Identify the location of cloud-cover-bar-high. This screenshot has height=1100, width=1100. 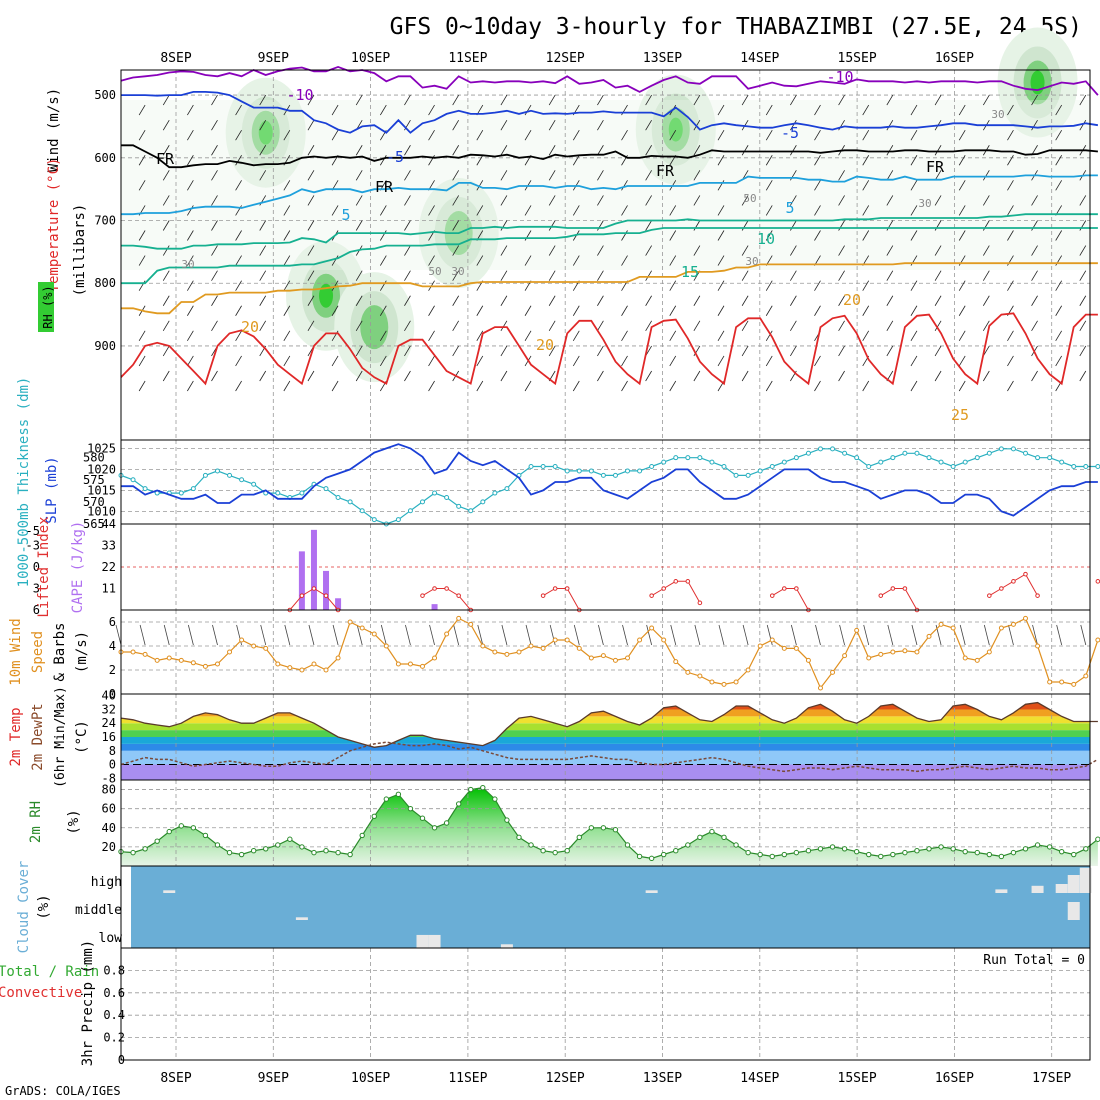
(651, 891).